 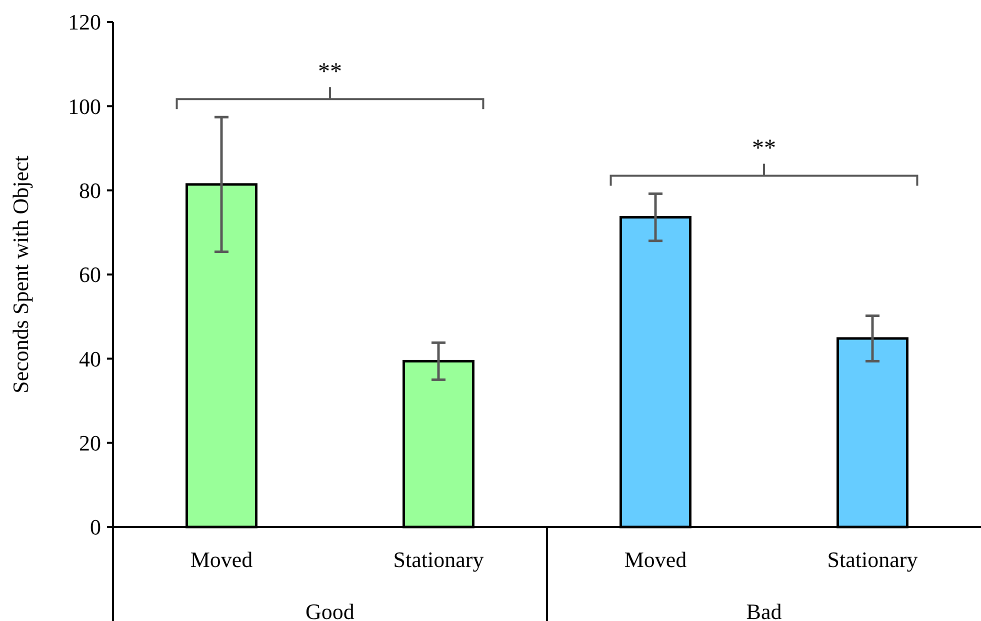 What do you see at coordinates (764, 610) in the screenshot?
I see `text: Bad` at bounding box center [764, 610].